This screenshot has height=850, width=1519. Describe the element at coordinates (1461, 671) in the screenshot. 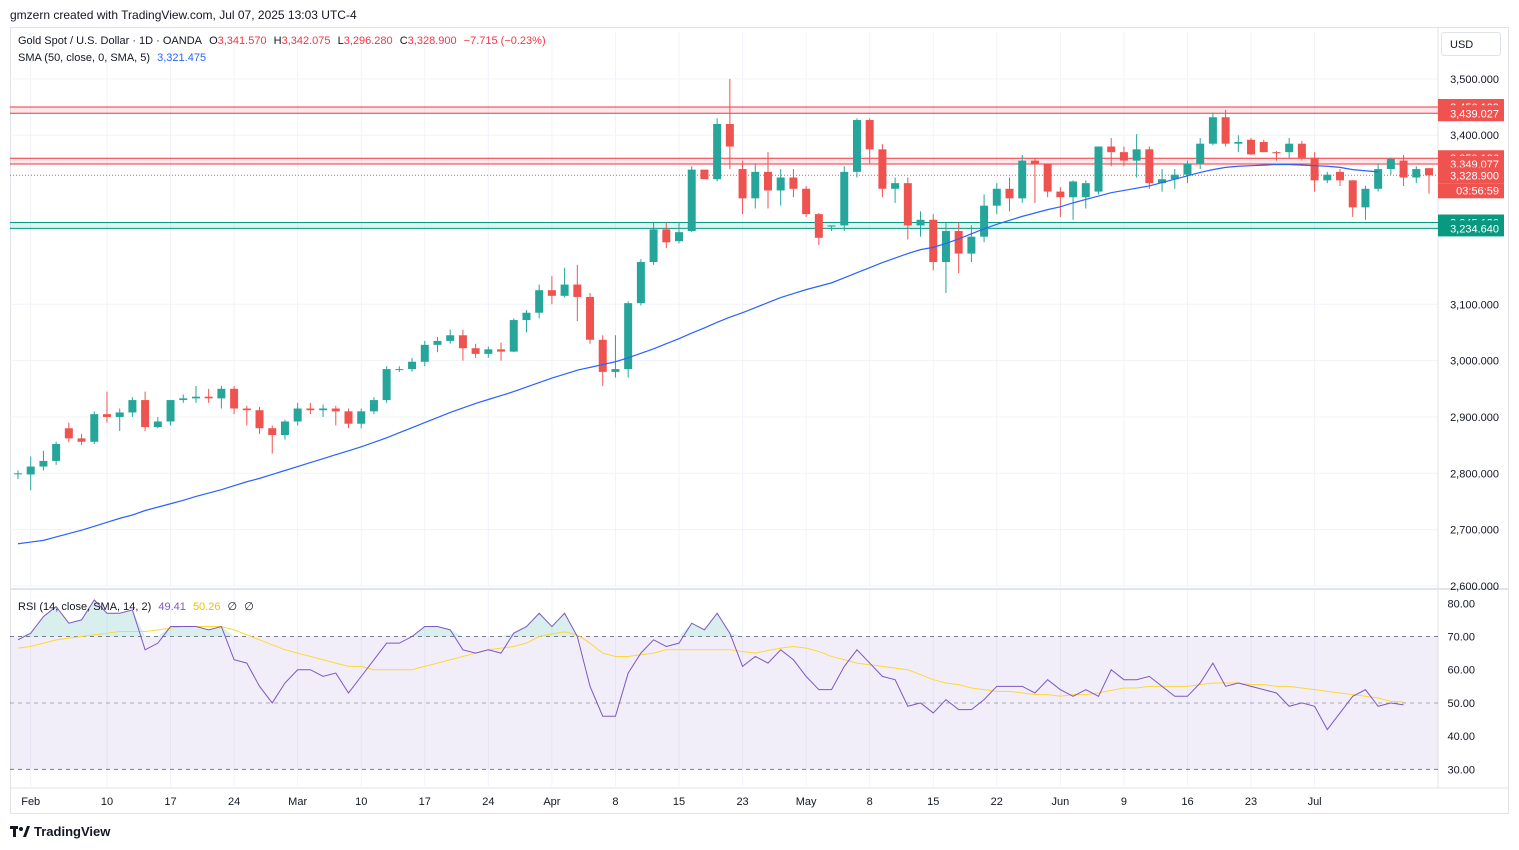

I see `rsi-tick-label: 60.00` at that location.